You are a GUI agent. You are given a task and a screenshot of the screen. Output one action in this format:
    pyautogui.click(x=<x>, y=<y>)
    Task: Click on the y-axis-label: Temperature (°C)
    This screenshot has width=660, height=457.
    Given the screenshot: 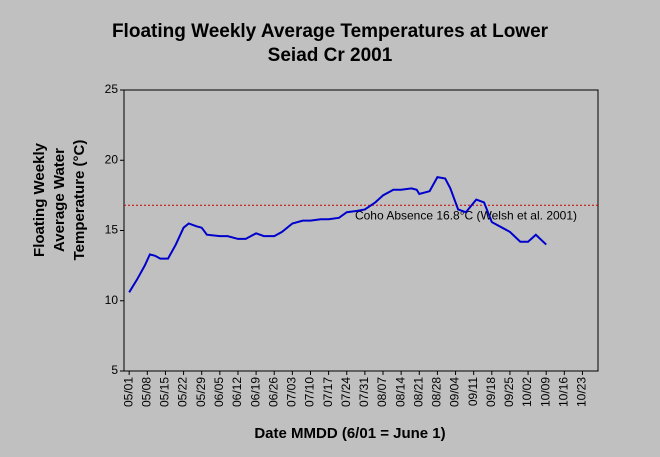 What is the action you would take?
    pyautogui.click(x=79, y=200)
    